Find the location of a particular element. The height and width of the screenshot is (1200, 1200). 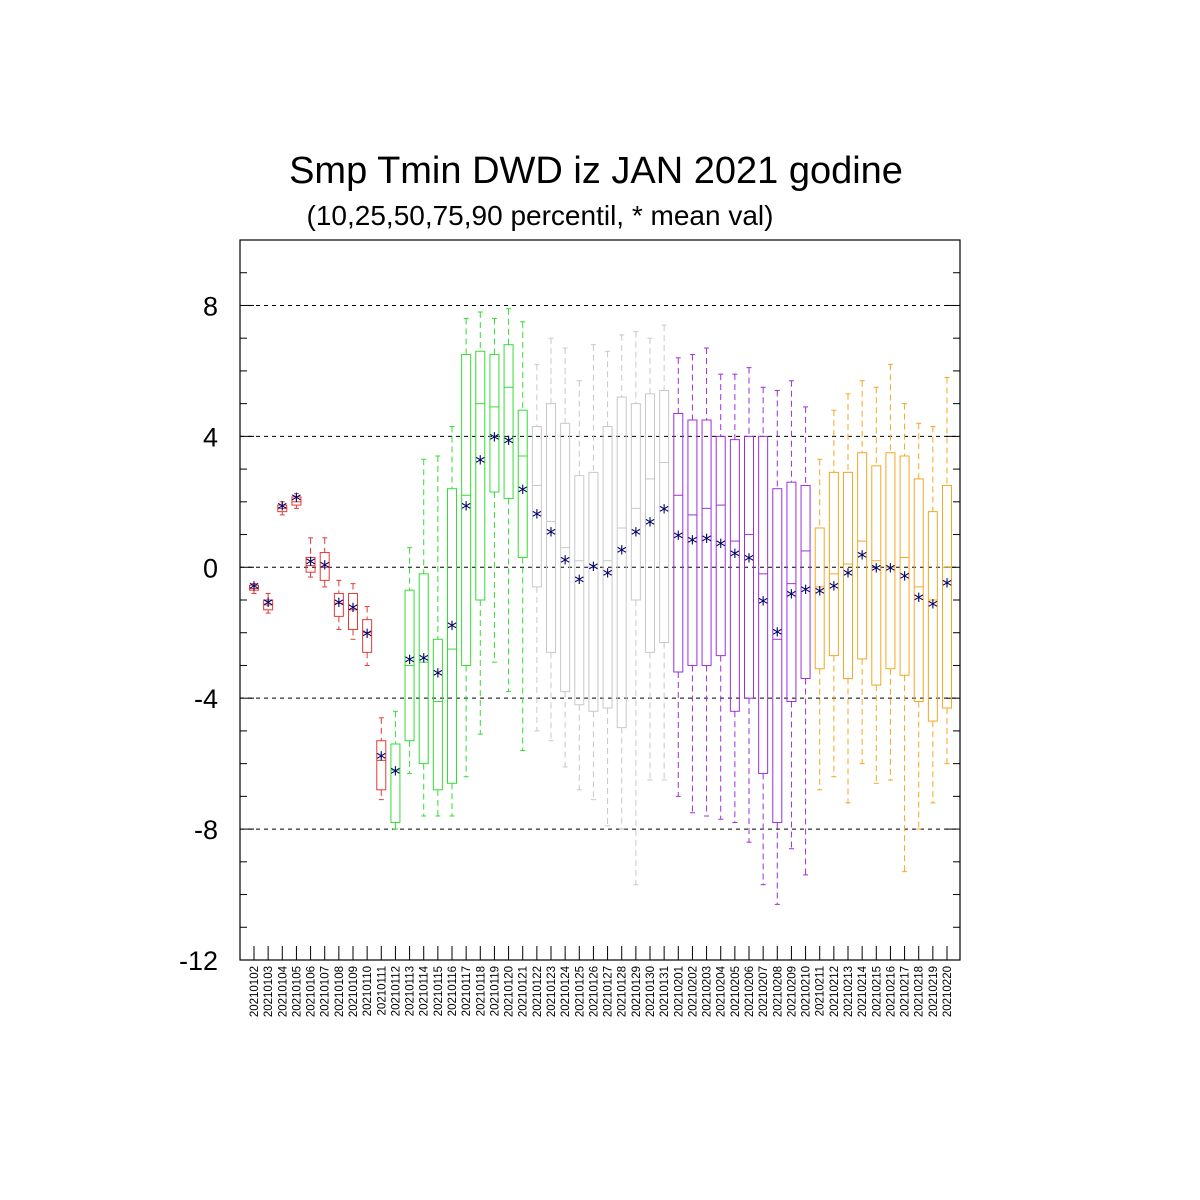

x-tick-label: 20210123 is located at coordinates (552, 991).